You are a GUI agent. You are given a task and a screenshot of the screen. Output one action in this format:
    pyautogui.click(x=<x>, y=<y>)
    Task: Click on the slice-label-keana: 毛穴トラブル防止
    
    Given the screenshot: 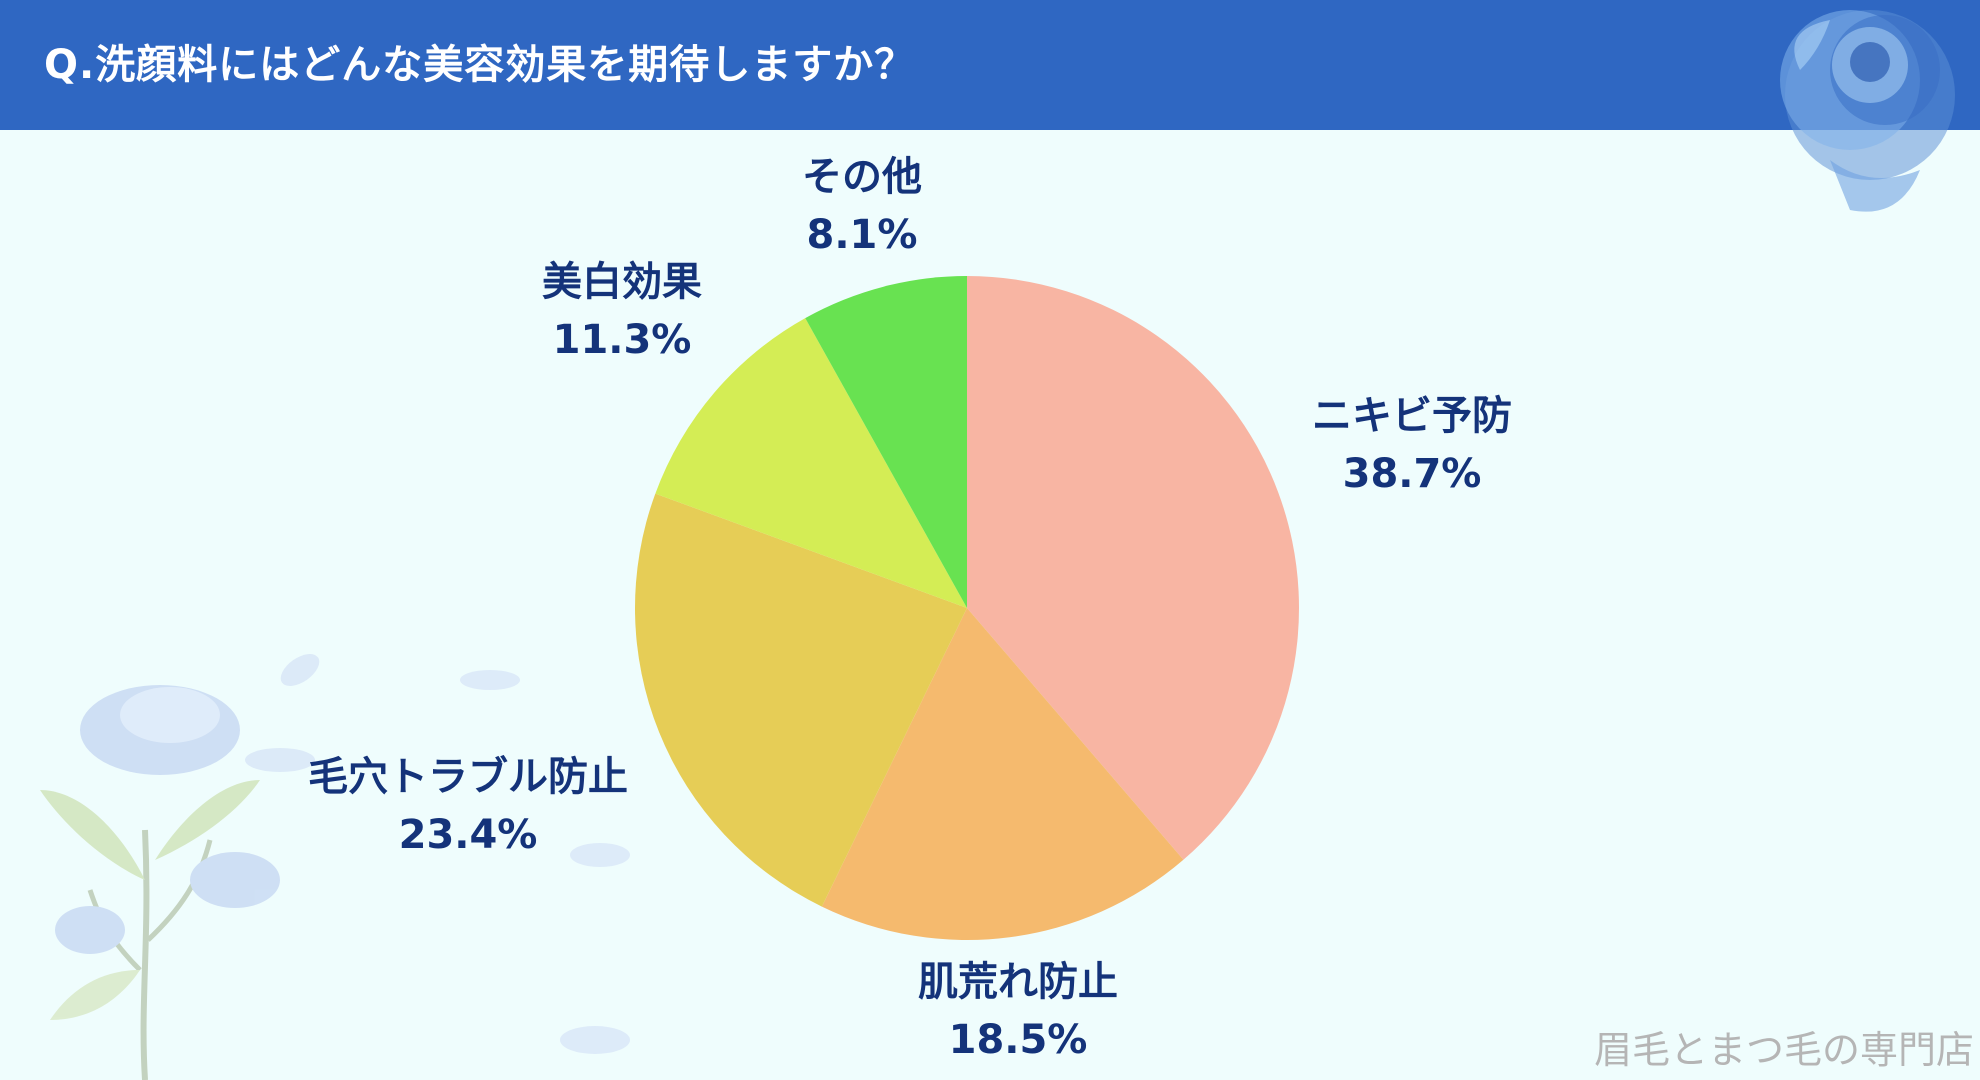 What is the action you would take?
    pyautogui.click(x=468, y=777)
    